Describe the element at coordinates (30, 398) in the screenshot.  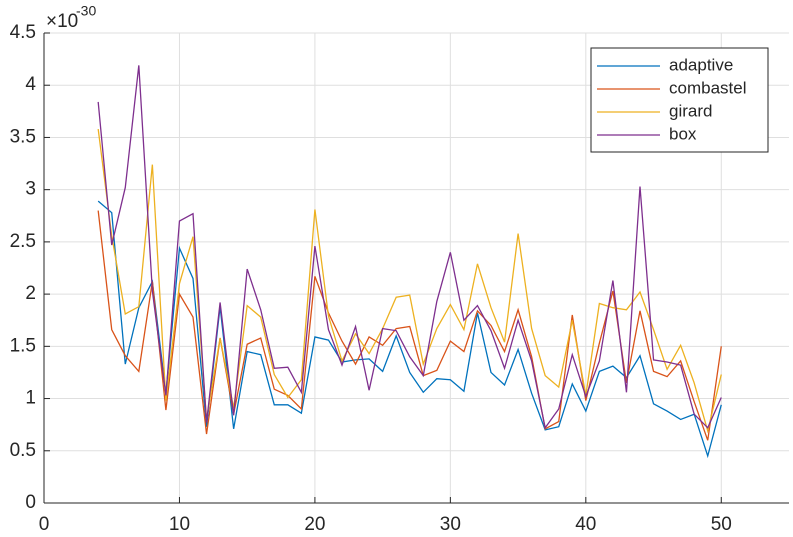
I see `y-tick-label: 1` at that location.